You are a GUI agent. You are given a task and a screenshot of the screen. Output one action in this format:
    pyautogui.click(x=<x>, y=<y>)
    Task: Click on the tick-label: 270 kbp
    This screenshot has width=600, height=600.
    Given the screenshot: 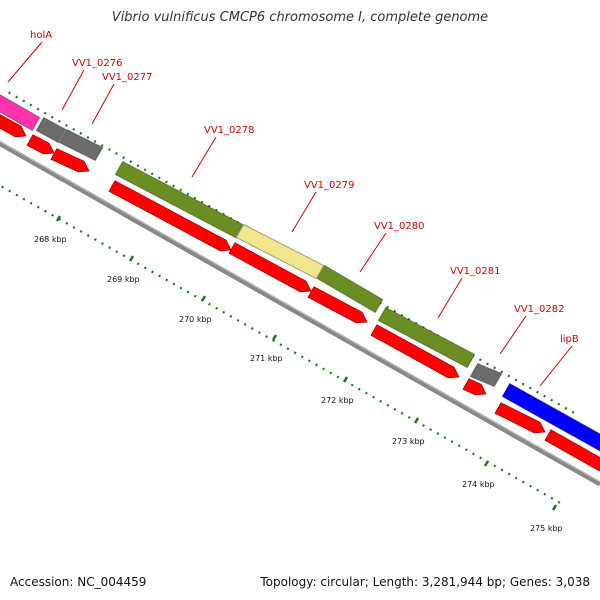 What is the action you would take?
    pyautogui.click(x=195, y=319)
    